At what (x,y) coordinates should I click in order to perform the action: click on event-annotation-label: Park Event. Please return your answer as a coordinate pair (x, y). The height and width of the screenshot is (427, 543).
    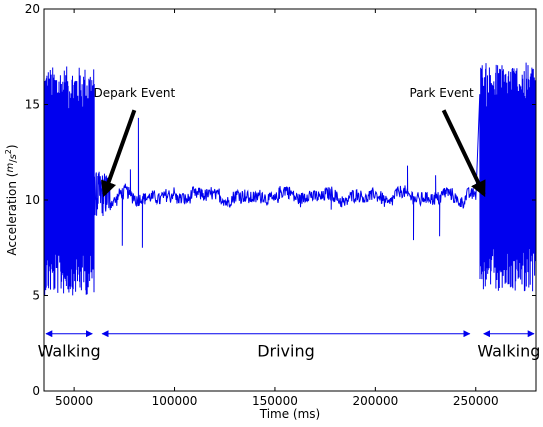
    Looking at the image, I should click on (442, 93).